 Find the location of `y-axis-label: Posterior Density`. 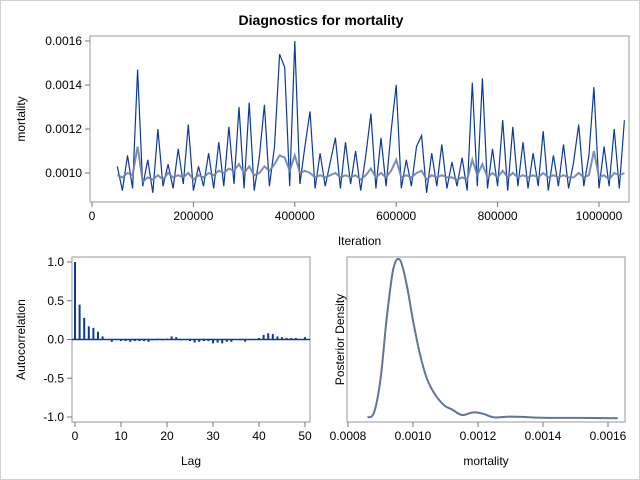

y-axis-label: Posterior Density is located at coordinates (340, 339).